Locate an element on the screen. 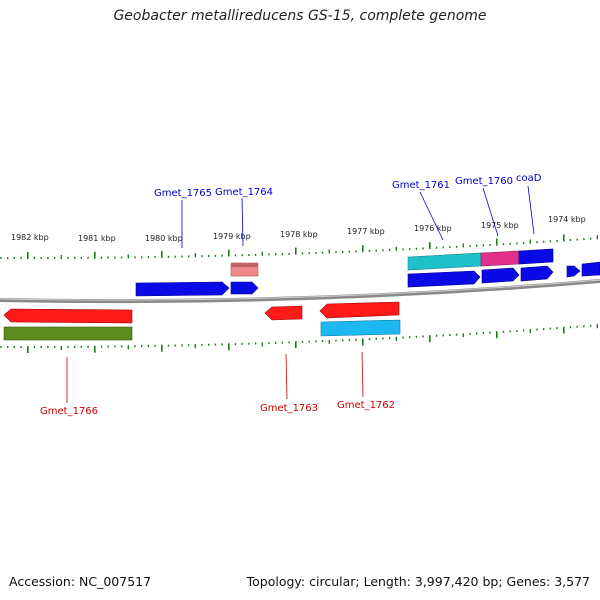 This screenshot has height=600, width=600. outer-tick-row is located at coordinates (299, 247).